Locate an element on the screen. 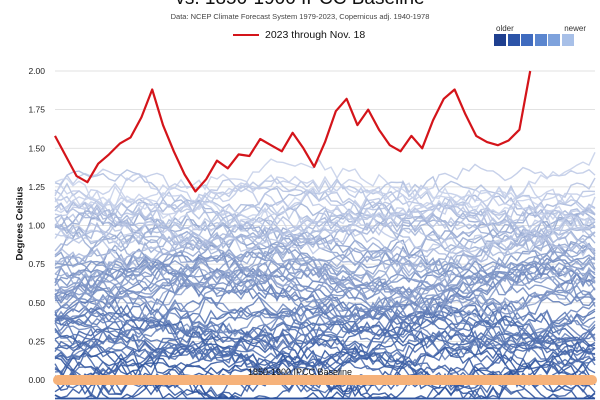 The height and width of the screenshot is (400, 600). legend-color-ramp: older newer is located at coordinates (540, 38).